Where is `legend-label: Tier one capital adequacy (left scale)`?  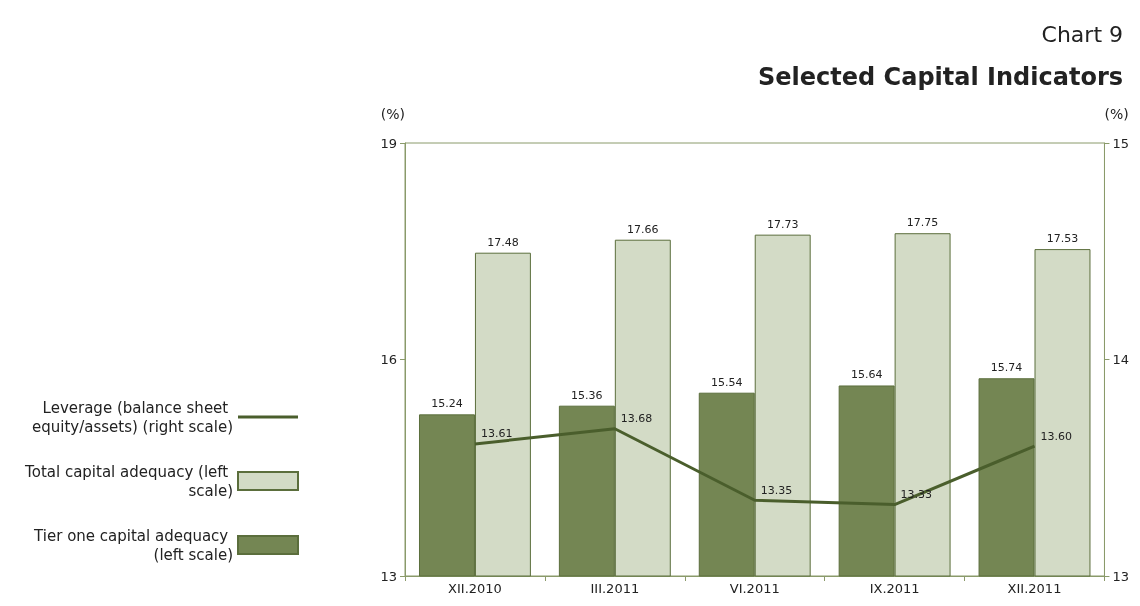 legend-label: Tier one capital adequacy (left scale) is located at coordinates (133, 545).